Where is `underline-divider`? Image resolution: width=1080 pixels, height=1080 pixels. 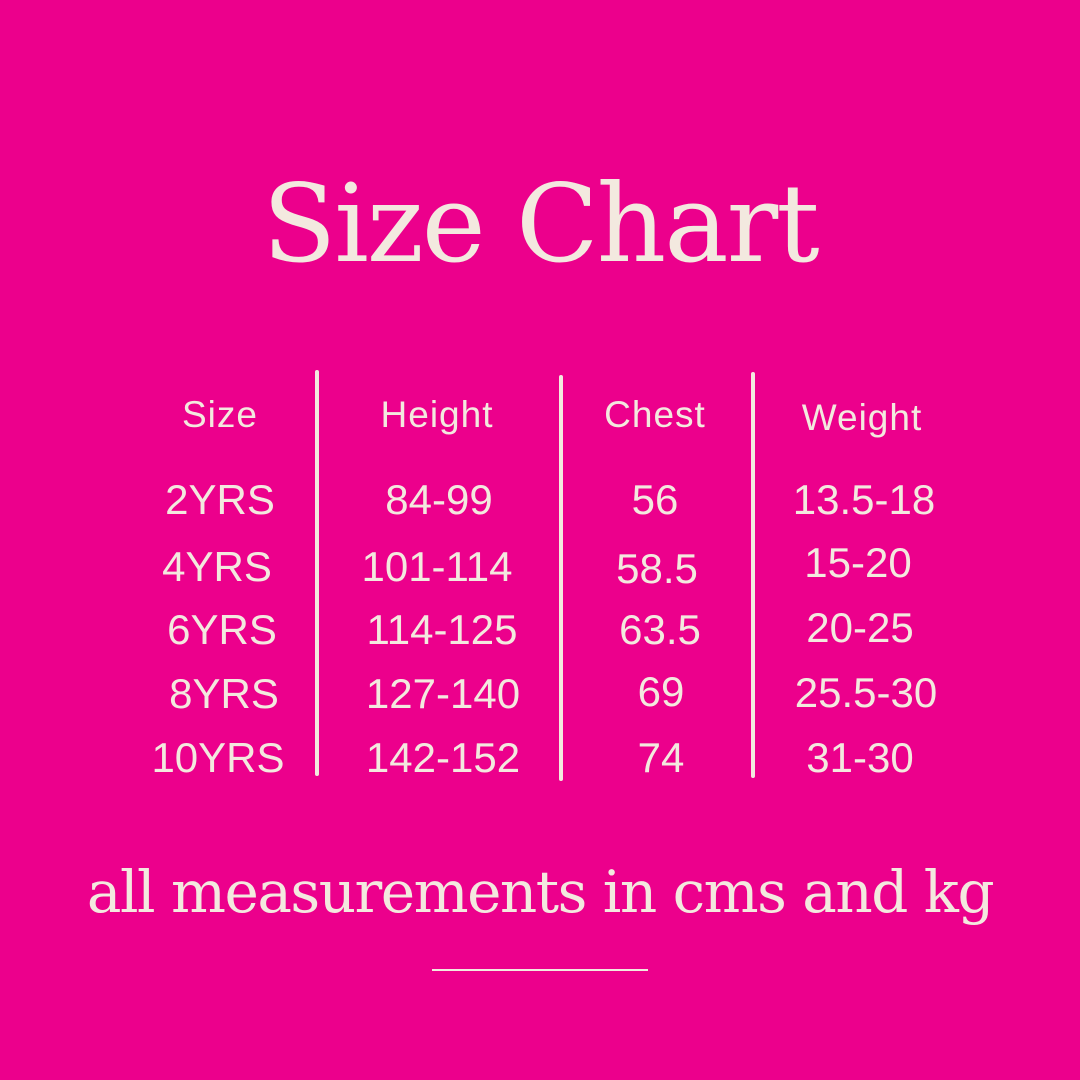 underline-divider is located at coordinates (540, 970).